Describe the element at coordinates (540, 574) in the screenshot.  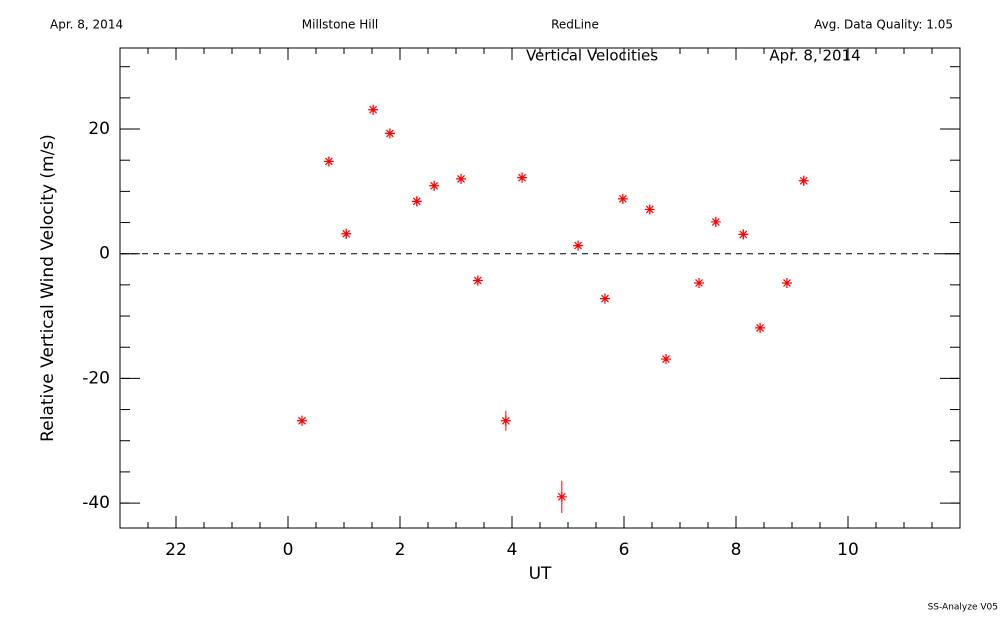
I see `x-axis-label: UT` at that location.